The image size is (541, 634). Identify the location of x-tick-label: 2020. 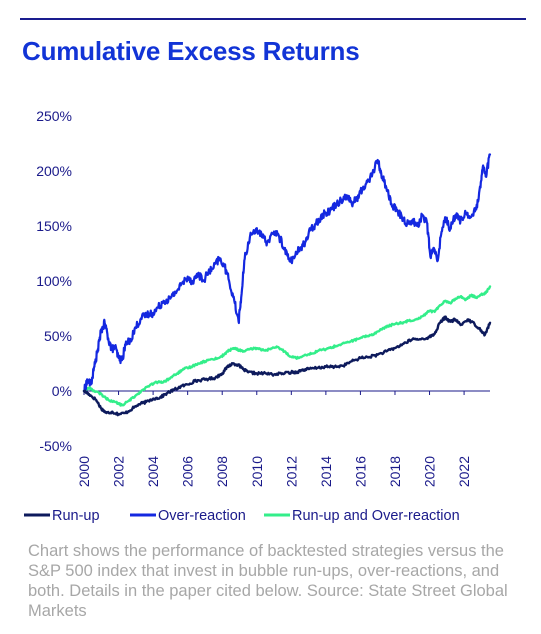
(430, 471).